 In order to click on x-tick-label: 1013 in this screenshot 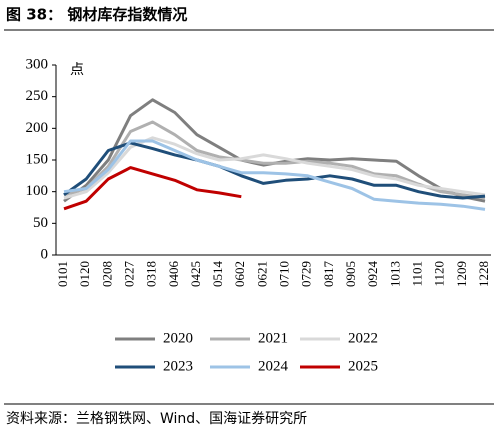, I will do `click(394, 274)`.